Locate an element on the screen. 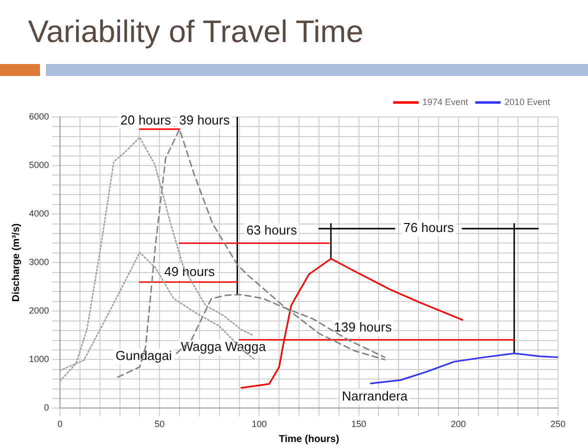  x-tick-label: 200 is located at coordinates (458, 424).